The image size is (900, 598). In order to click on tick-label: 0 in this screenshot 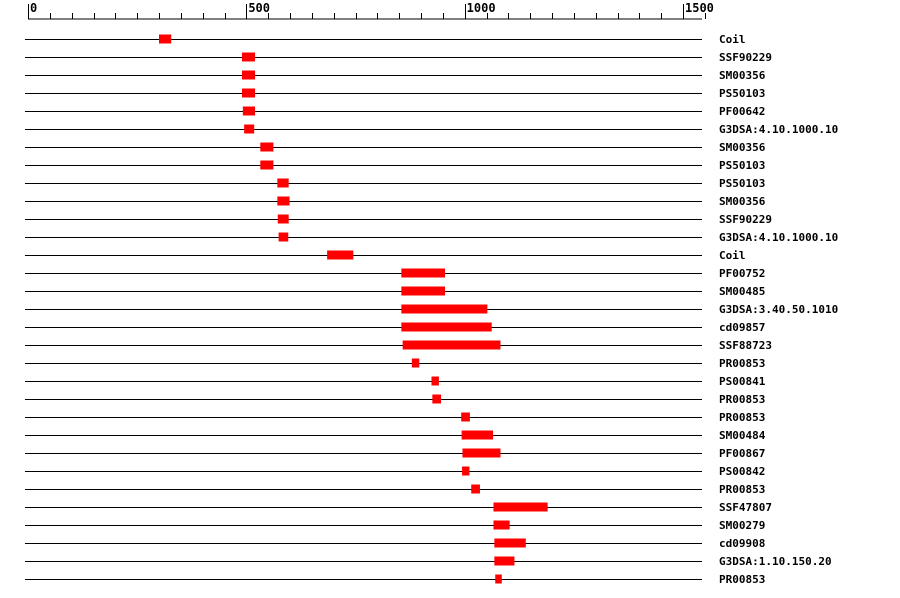, I will do `click(33, 8)`.